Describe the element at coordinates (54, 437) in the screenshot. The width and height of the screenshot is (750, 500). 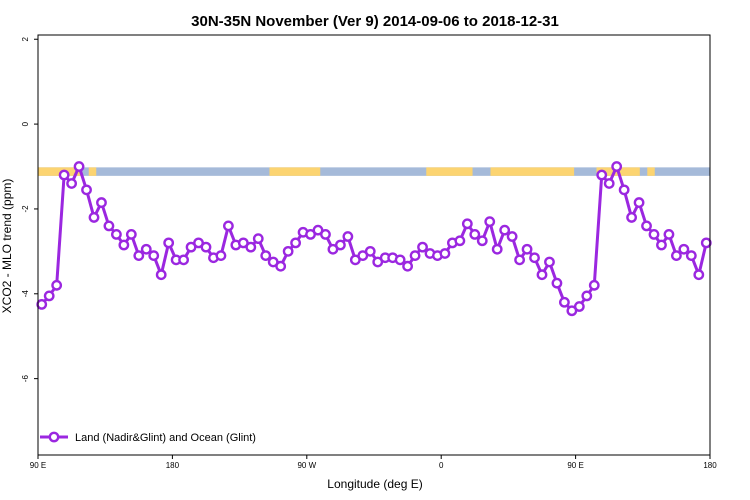
I see `legend-marker-swatch` at that location.